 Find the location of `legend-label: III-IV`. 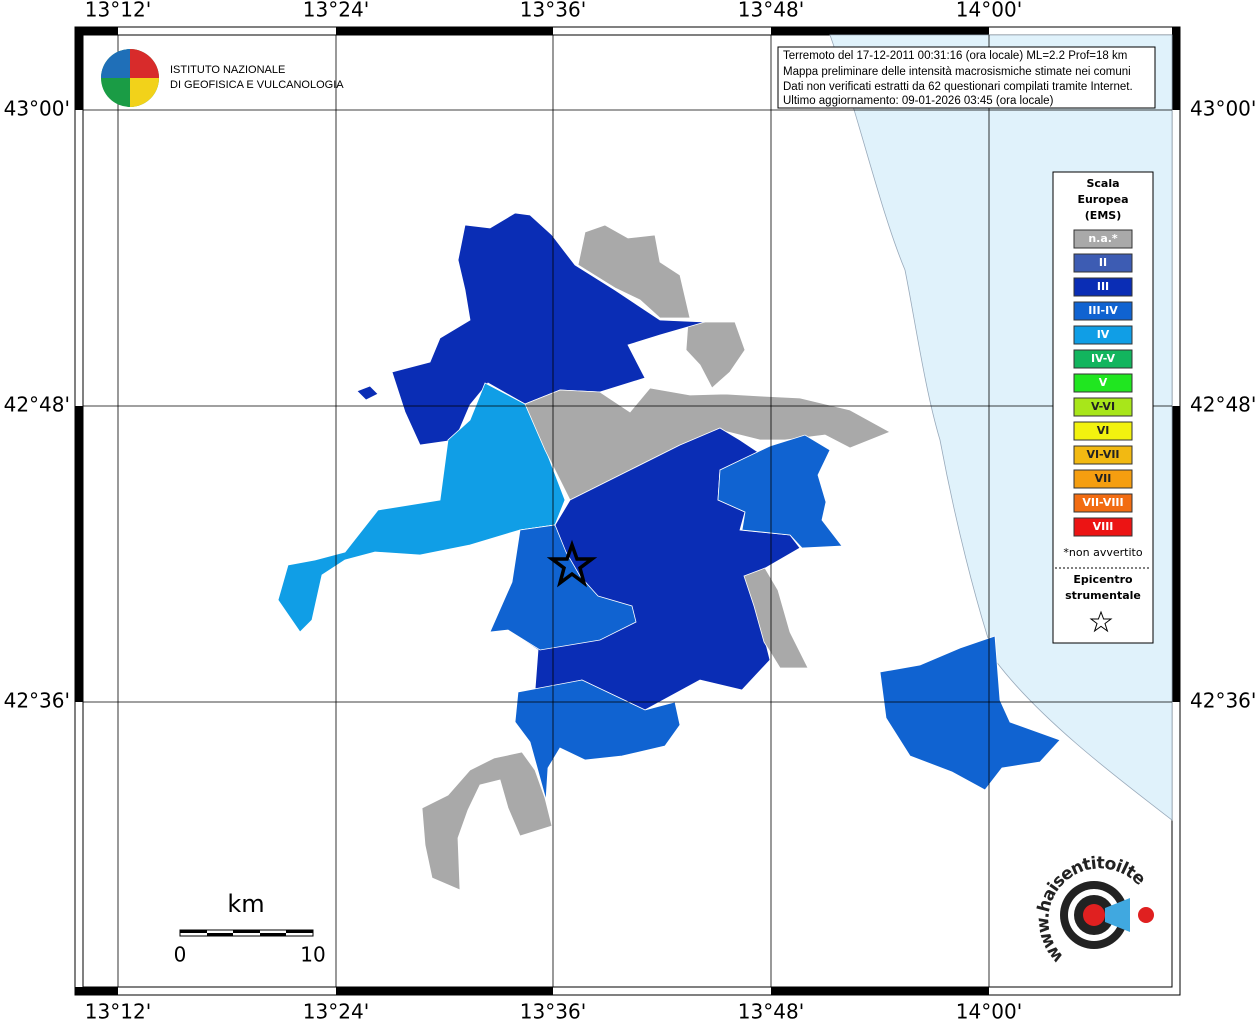

legend-label: III-IV is located at coordinates (1103, 310).